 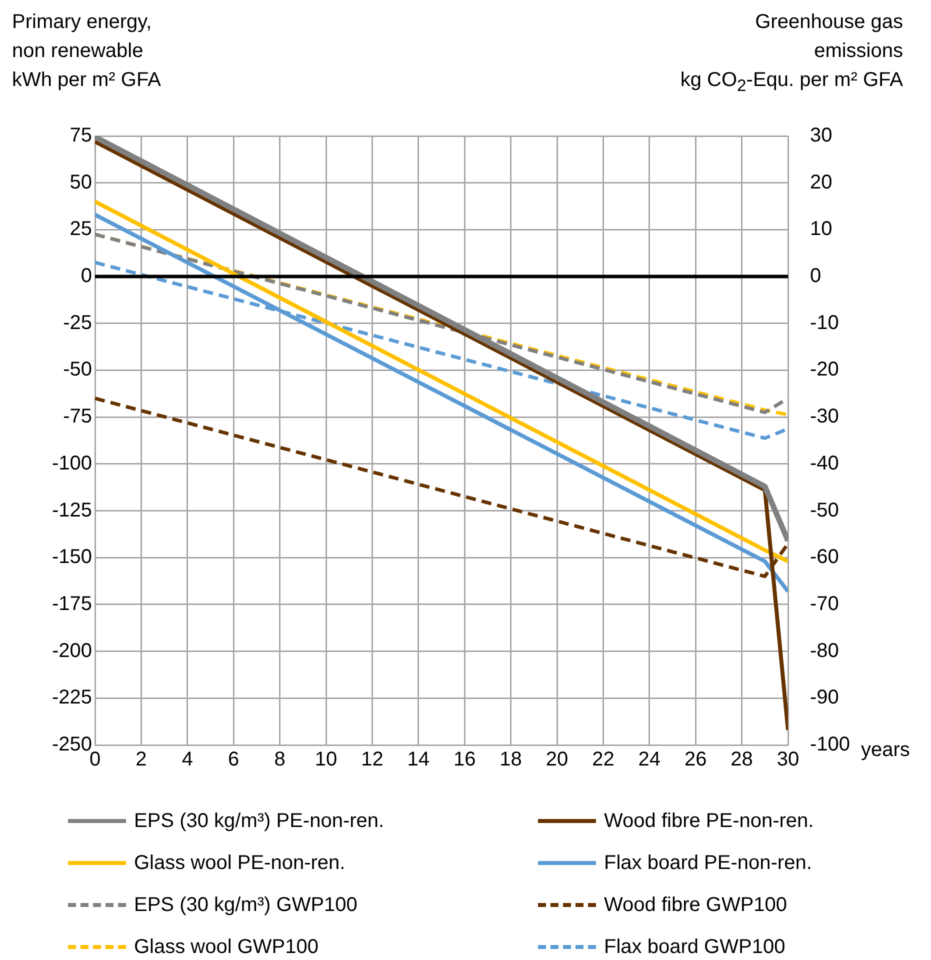 What do you see at coordinates (824, 463) in the screenshot?
I see `y2-tick-label: -40` at bounding box center [824, 463].